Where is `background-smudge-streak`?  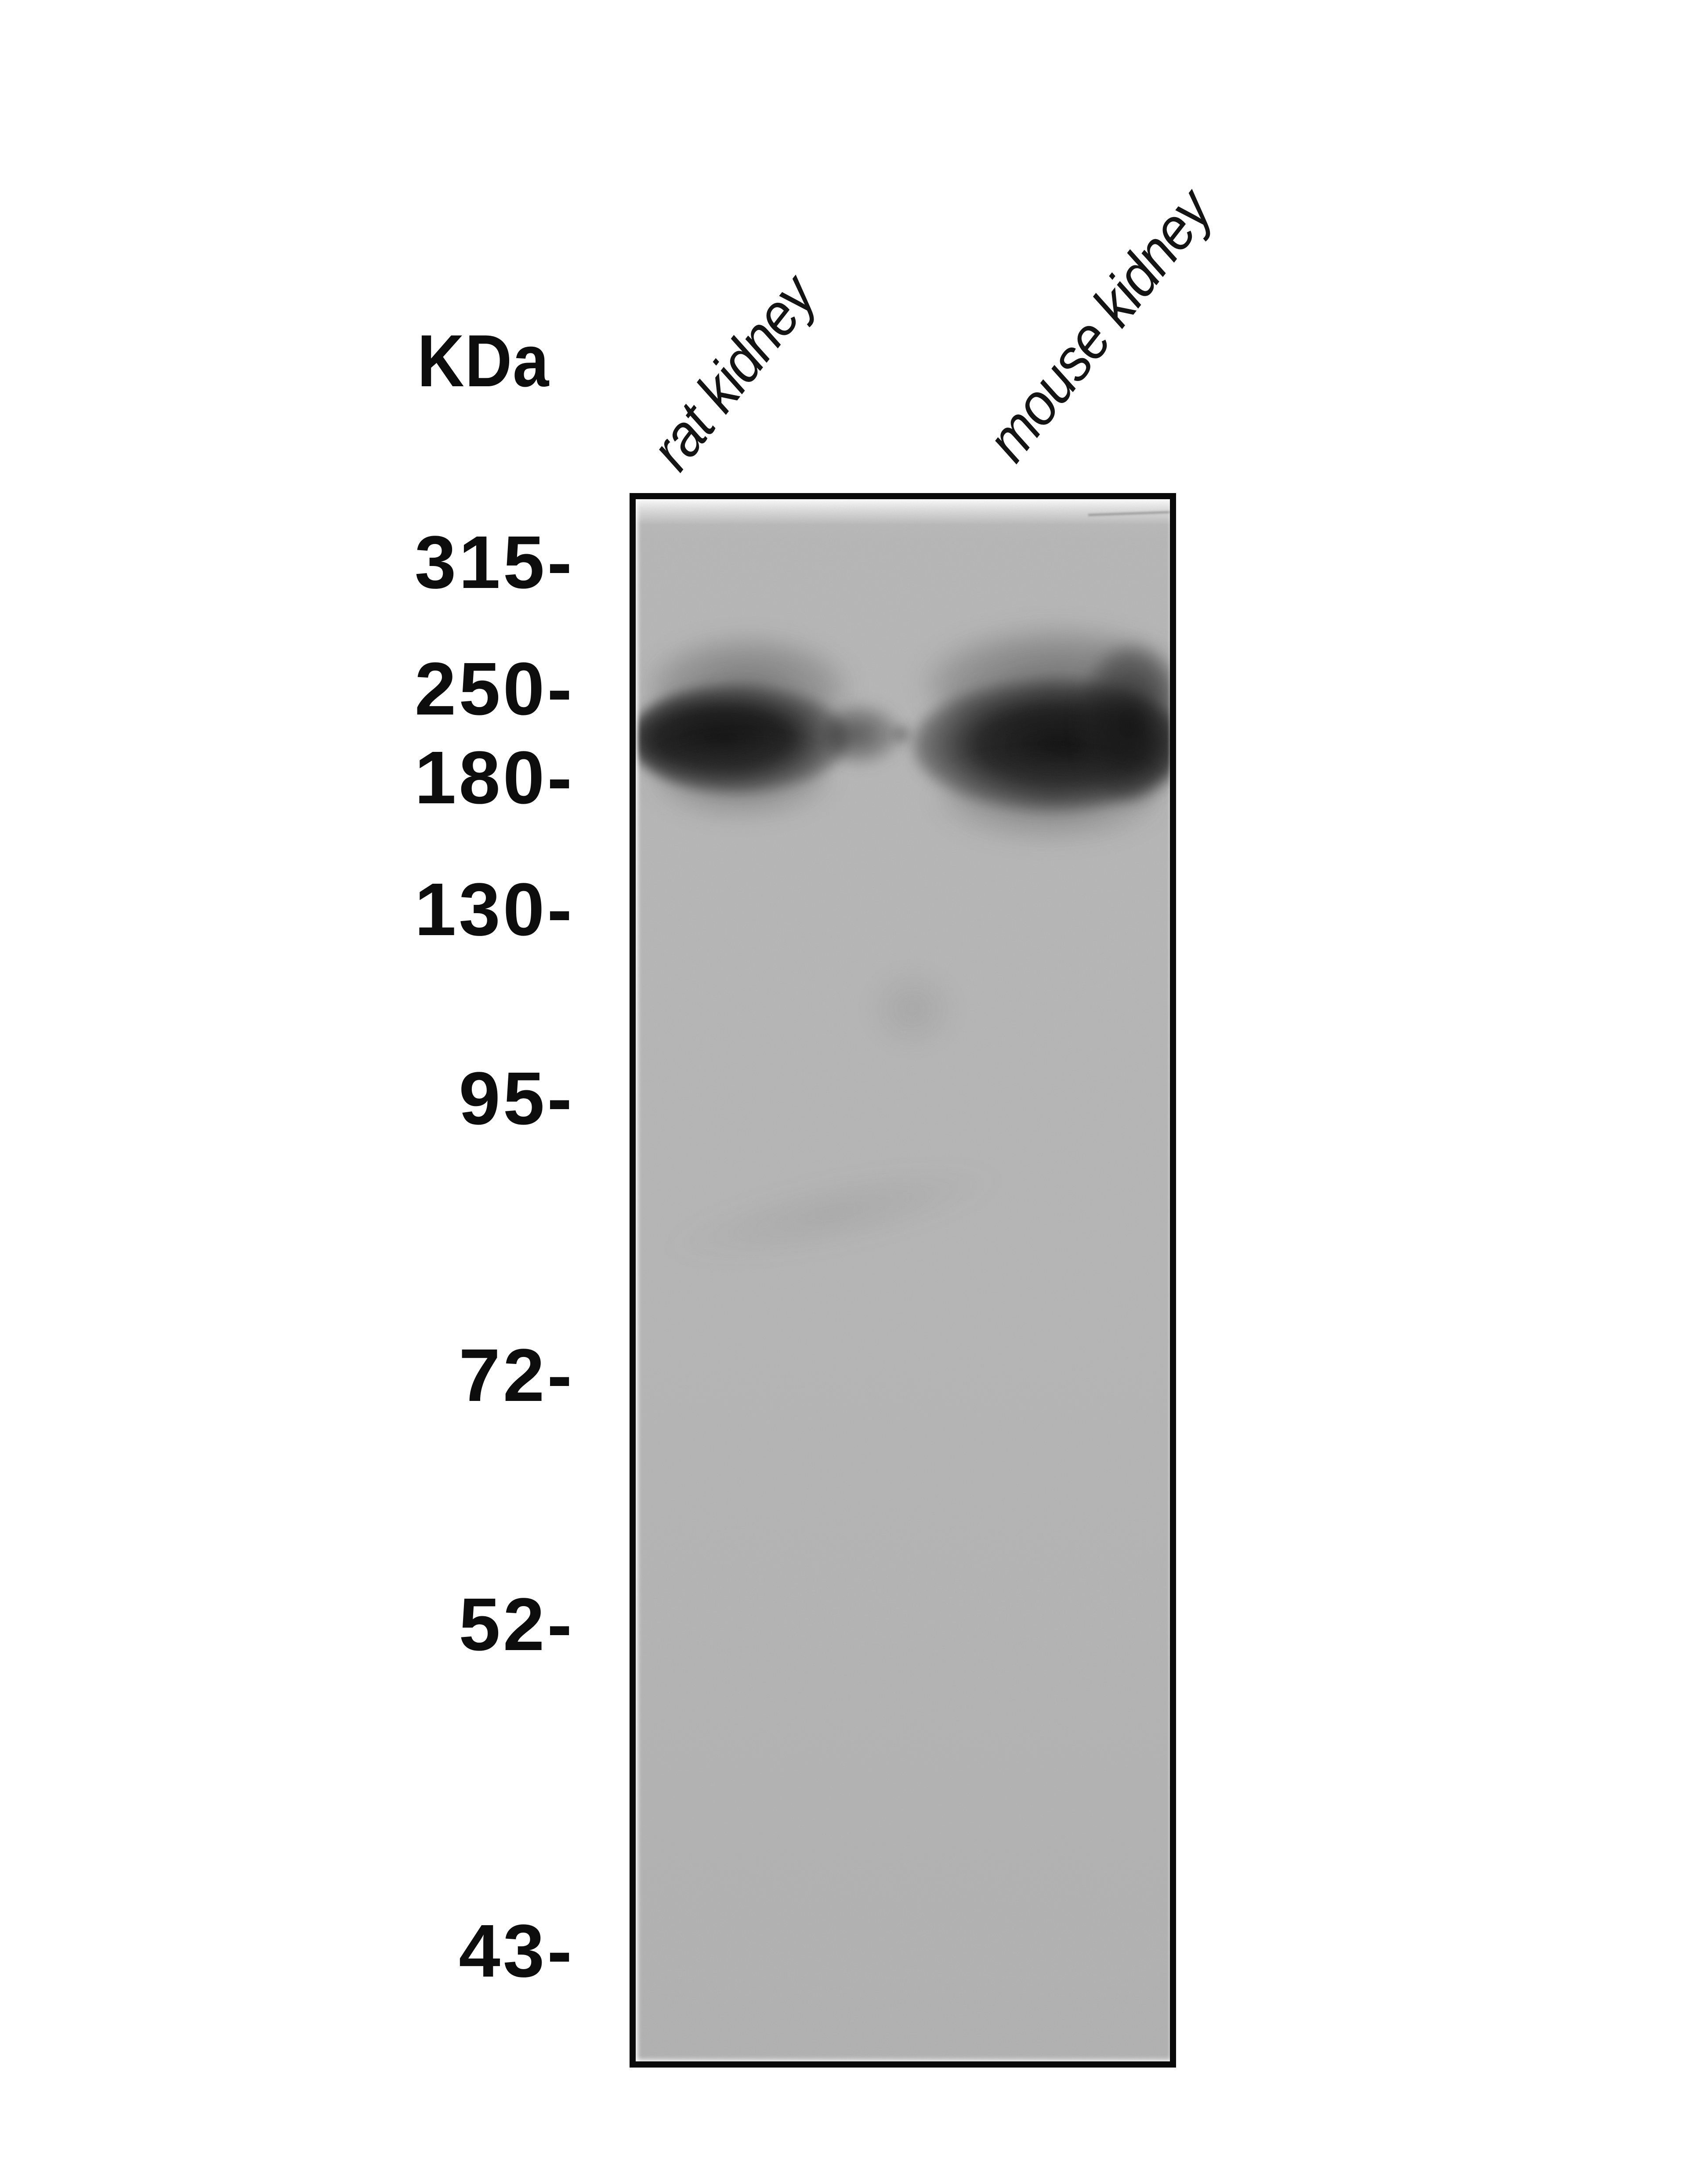
background-smudge-streak is located at coordinates (833, 1213).